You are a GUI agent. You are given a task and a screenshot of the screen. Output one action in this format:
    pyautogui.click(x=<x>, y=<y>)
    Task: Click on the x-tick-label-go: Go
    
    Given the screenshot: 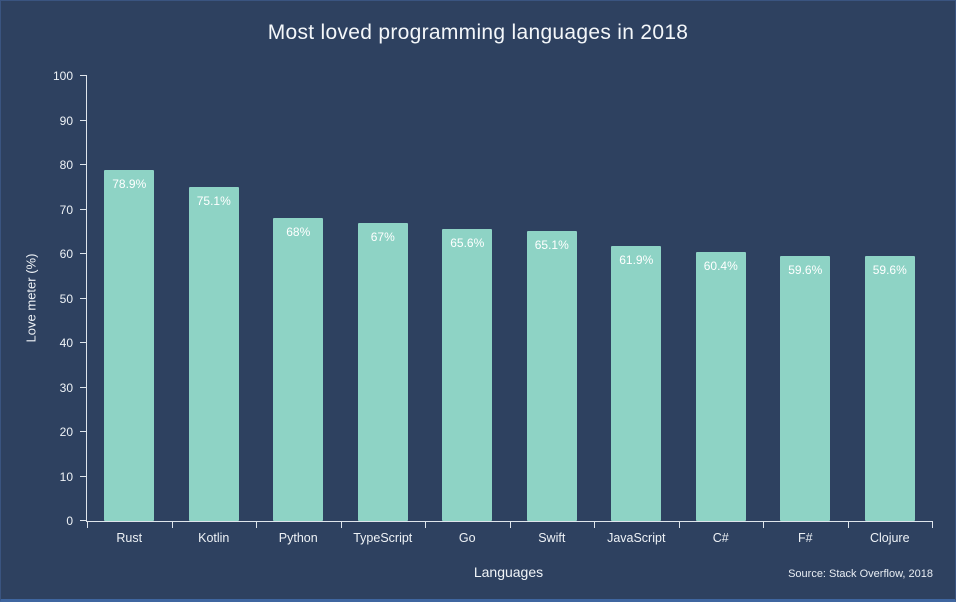 What is the action you would take?
    pyautogui.click(x=467, y=538)
    